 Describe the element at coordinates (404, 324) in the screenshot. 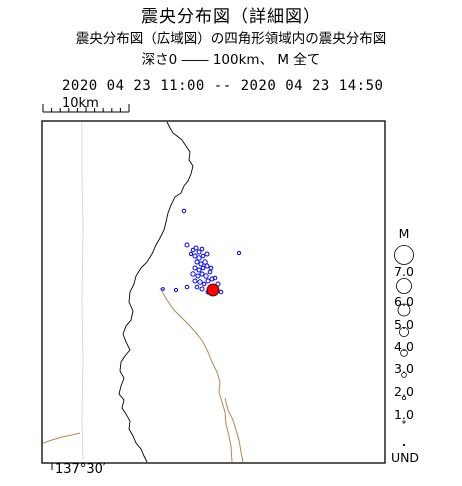

I see `legend-label-5: 5.0` at that location.